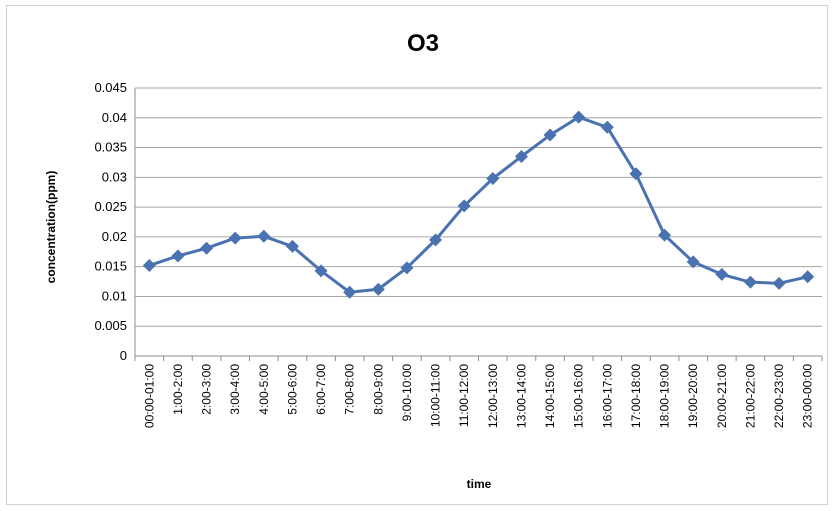 This screenshot has width=834, height=511. Describe the element at coordinates (321, 389) in the screenshot. I see `x-tick-label: 6:00-7:00` at that location.